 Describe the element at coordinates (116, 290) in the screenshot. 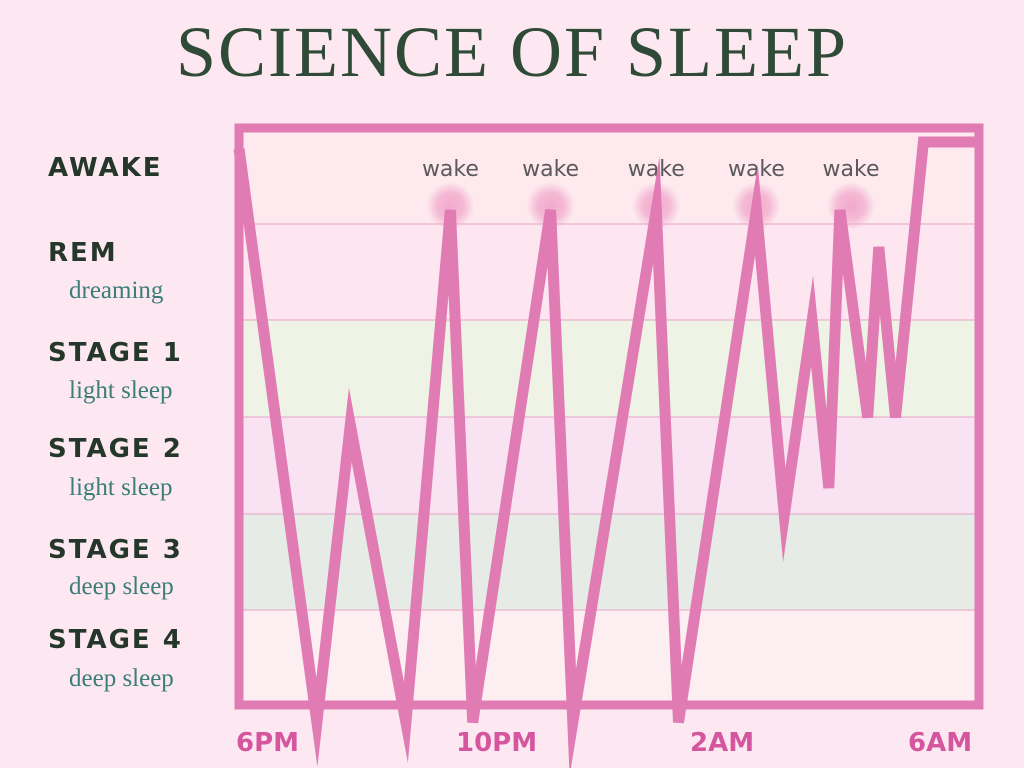

I see `y-sublabel-rem: dreaming` at that location.